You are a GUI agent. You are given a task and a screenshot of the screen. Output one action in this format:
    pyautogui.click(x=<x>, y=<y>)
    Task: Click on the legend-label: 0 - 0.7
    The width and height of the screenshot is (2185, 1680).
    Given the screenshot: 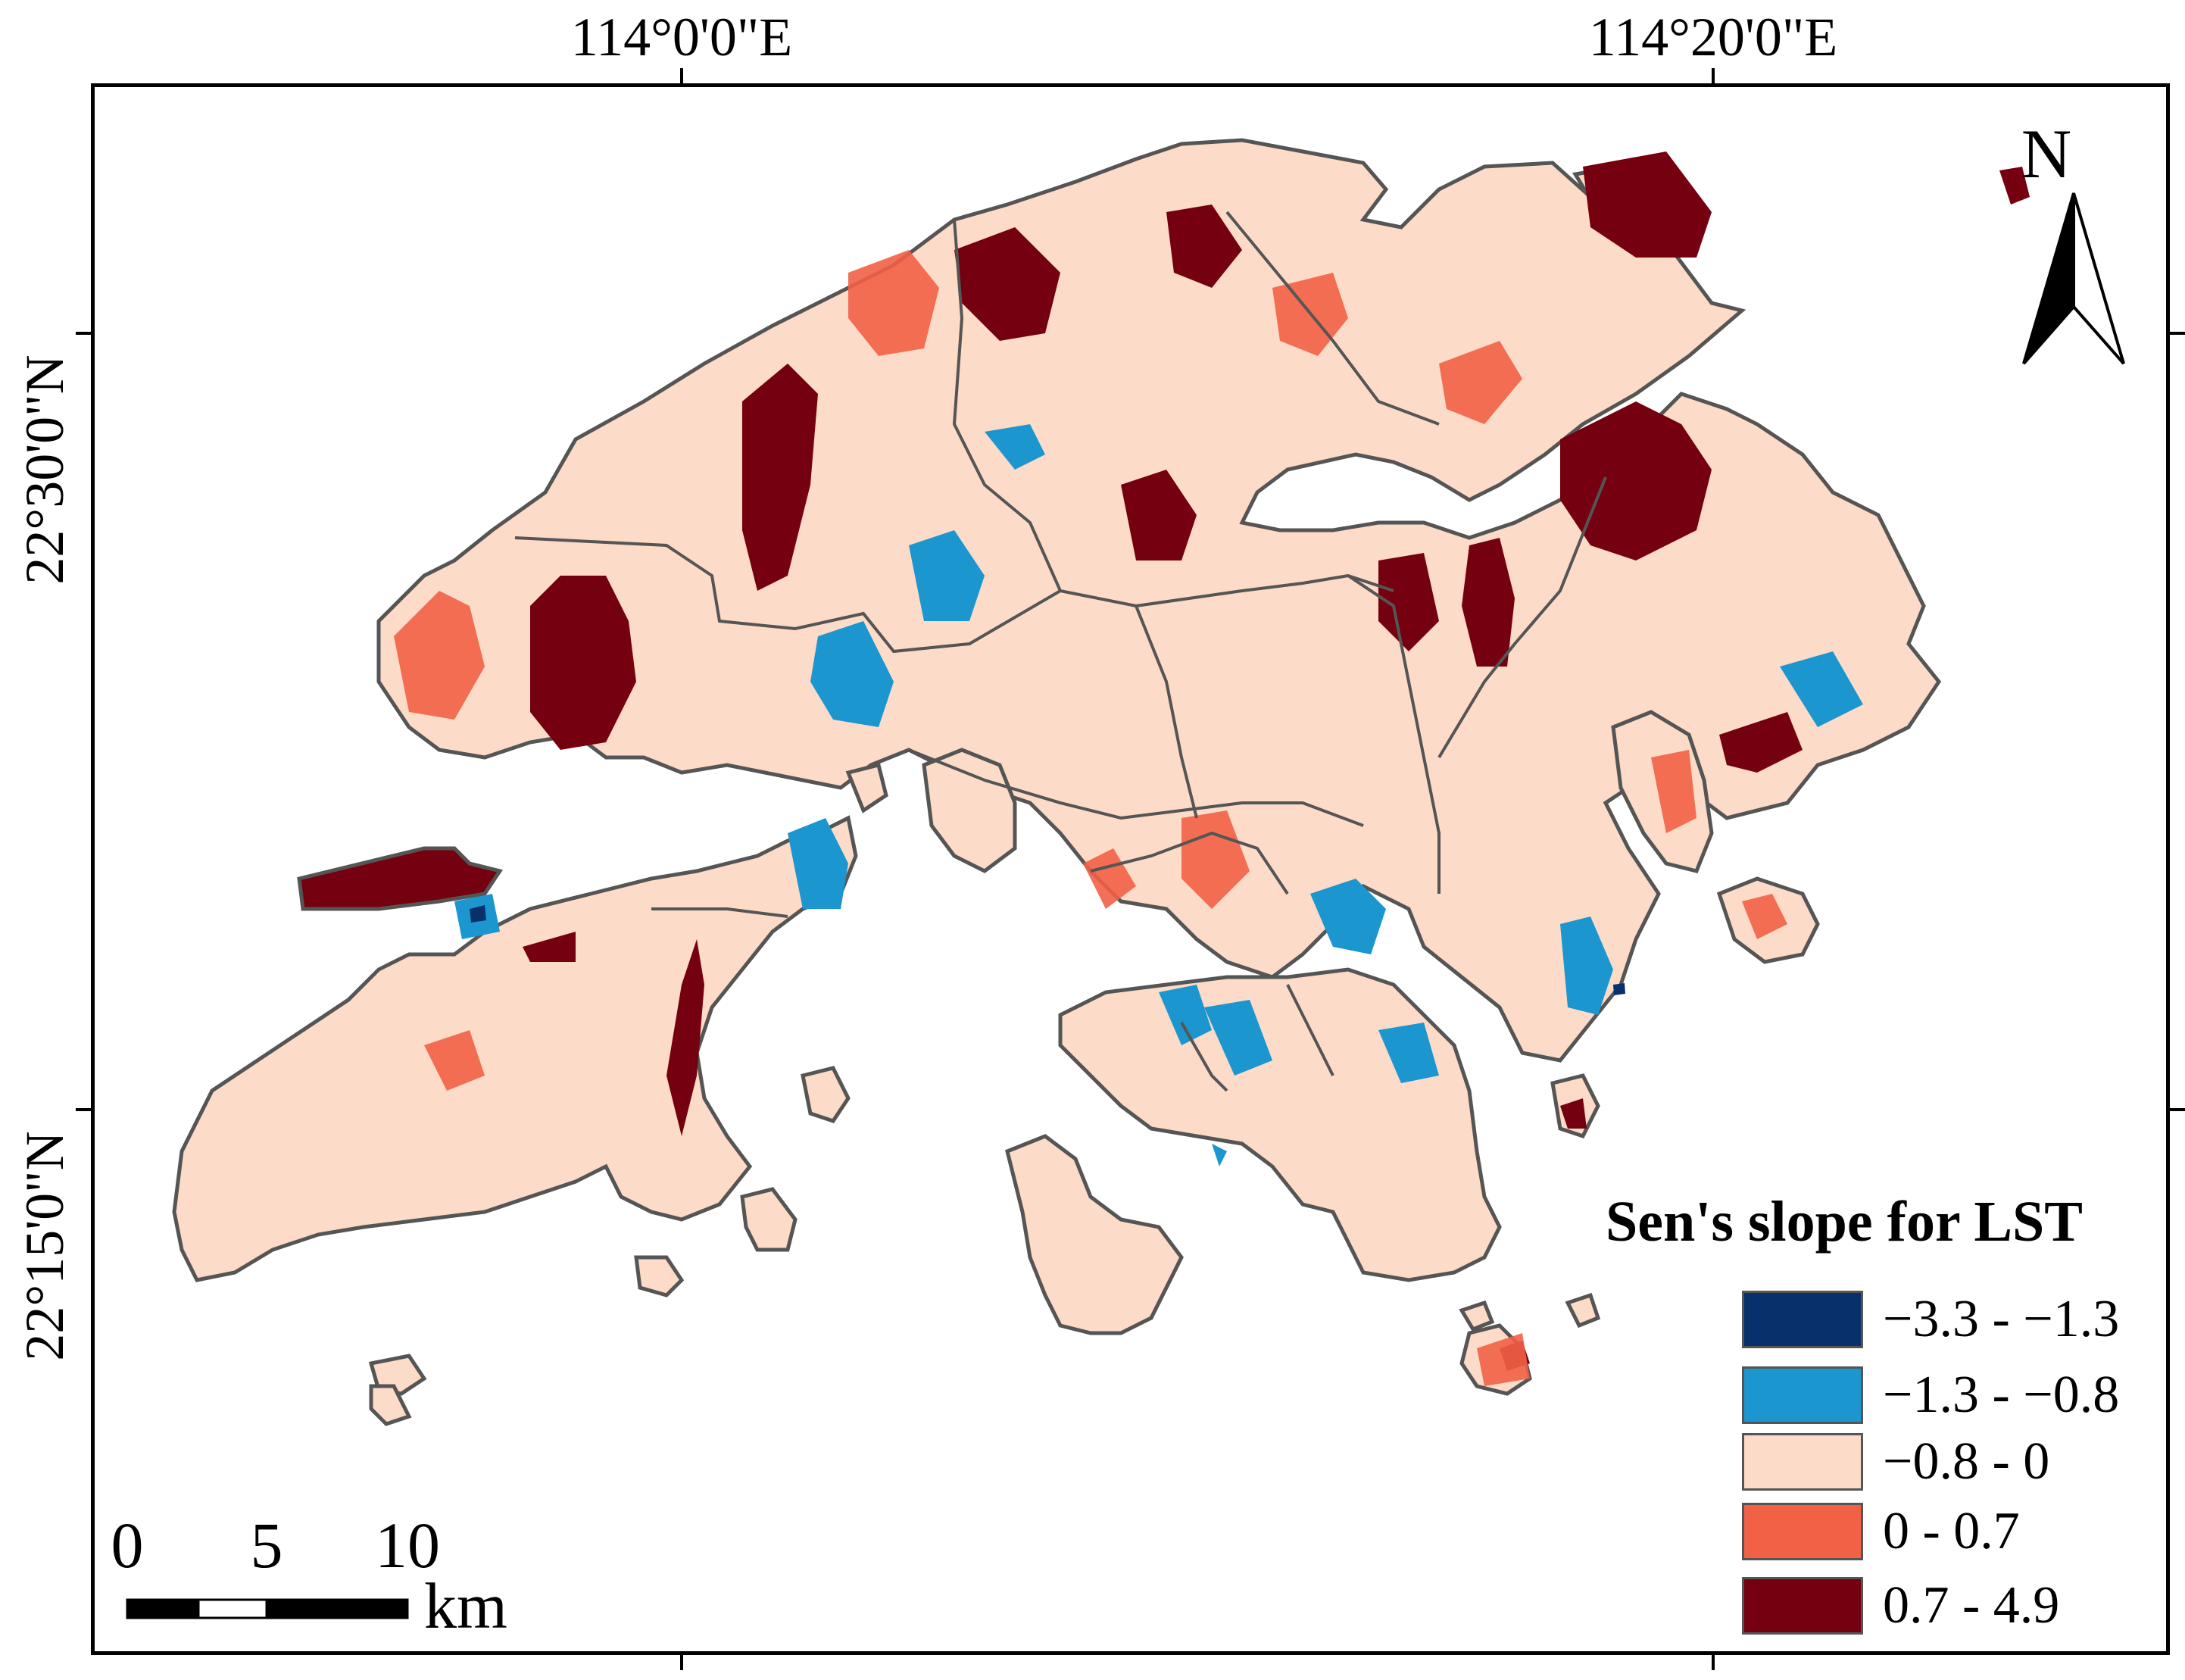 What is the action you would take?
    pyautogui.click(x=1952, y=1531)
    